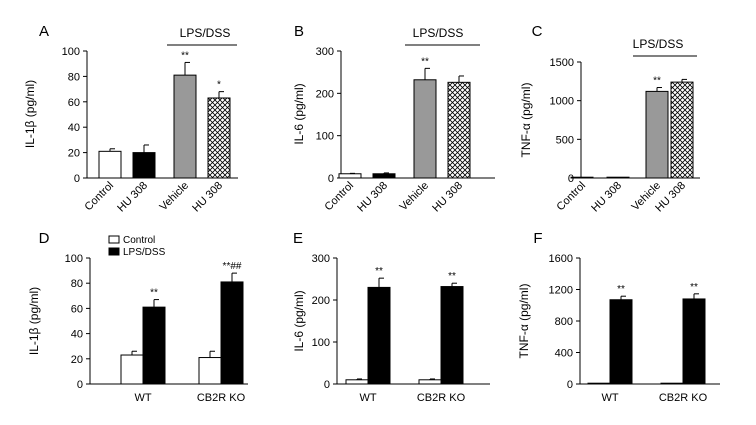 Image resolution: width=756 pixels, height=425 pixels. Describe the element at coordinates (565, 140) in the screenshot. I see `y-tick-label: 500` at that location.